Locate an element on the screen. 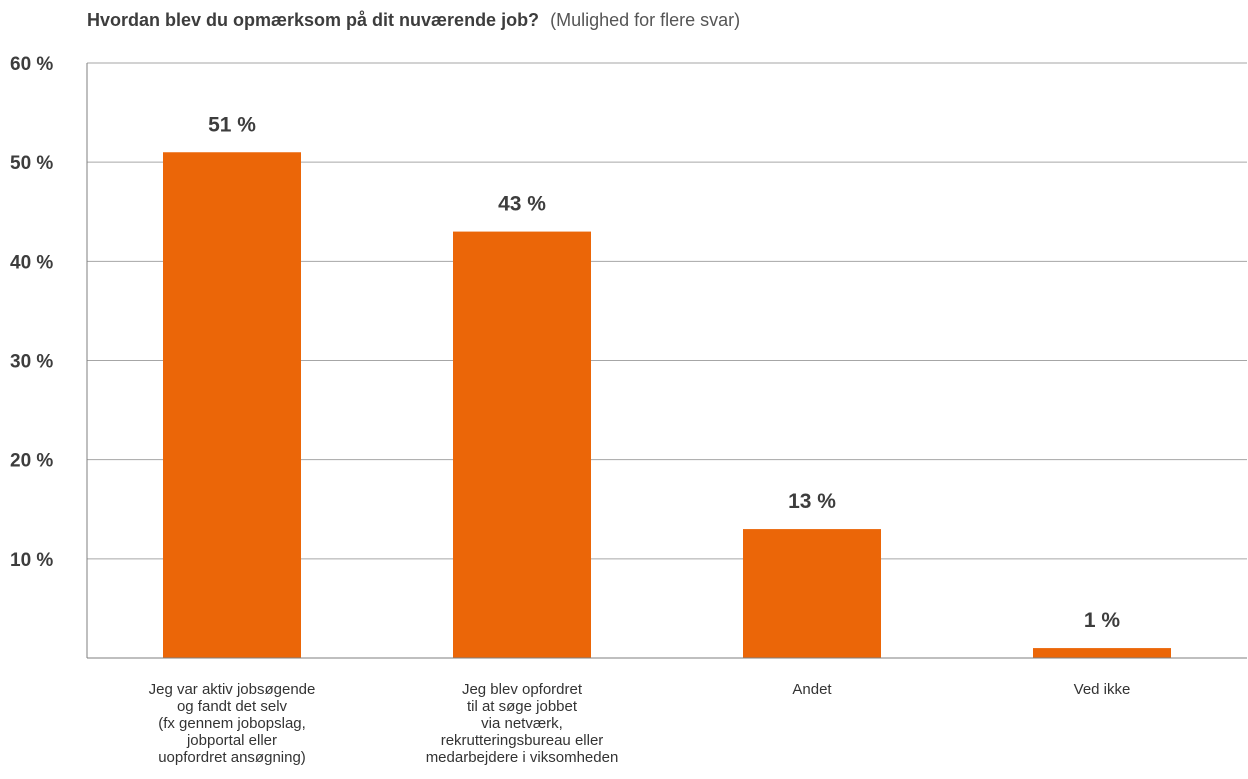 The width and height of the screenshot is (1248, 779). y-tick-label: 30 % is located at coordinates (31, 362).